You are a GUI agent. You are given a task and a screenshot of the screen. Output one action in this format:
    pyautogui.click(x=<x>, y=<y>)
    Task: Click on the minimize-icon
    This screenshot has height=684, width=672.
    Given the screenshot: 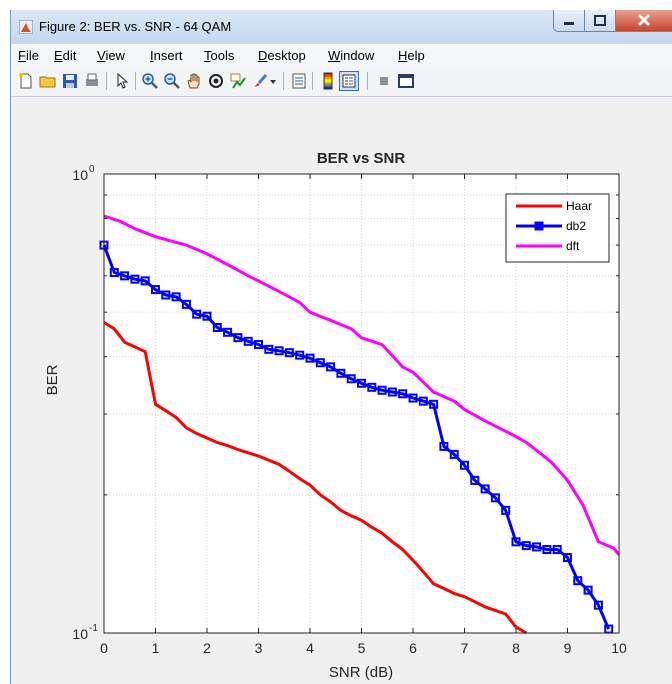 What is the action you would take?
    pyautogui.click(x=569, y=23)
    